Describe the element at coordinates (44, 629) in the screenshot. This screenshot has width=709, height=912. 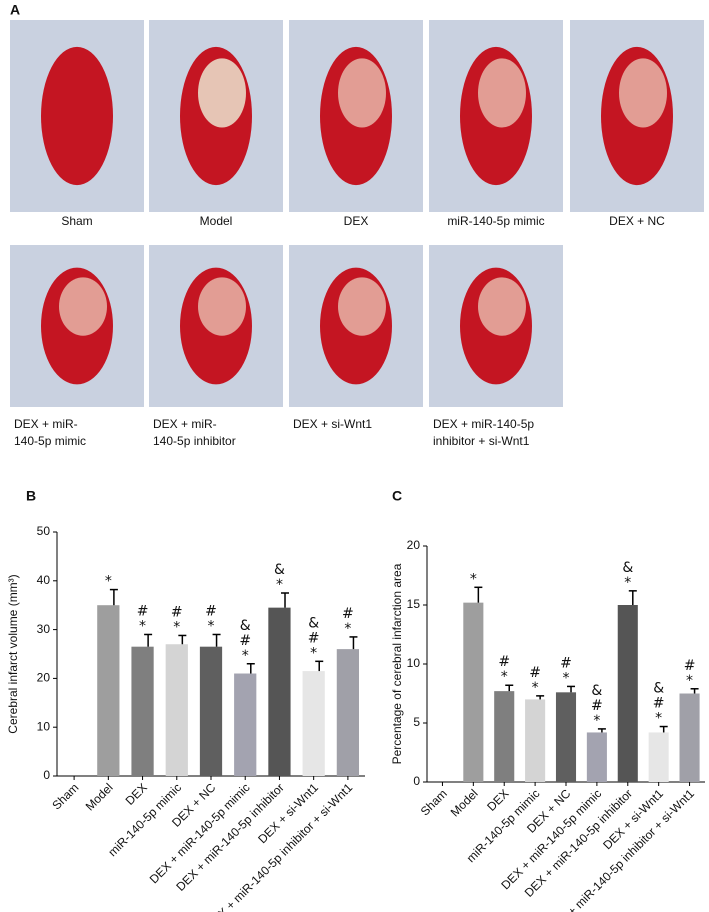
I see `y-tick-label: 30` at that location.